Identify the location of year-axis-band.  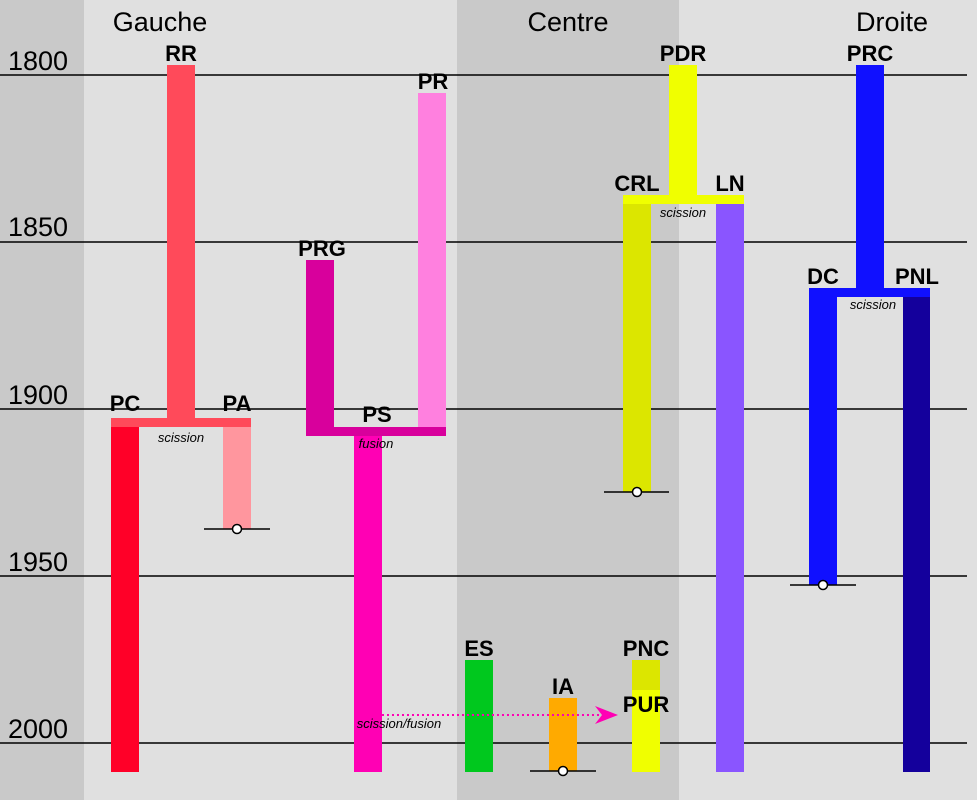
(42, 400).